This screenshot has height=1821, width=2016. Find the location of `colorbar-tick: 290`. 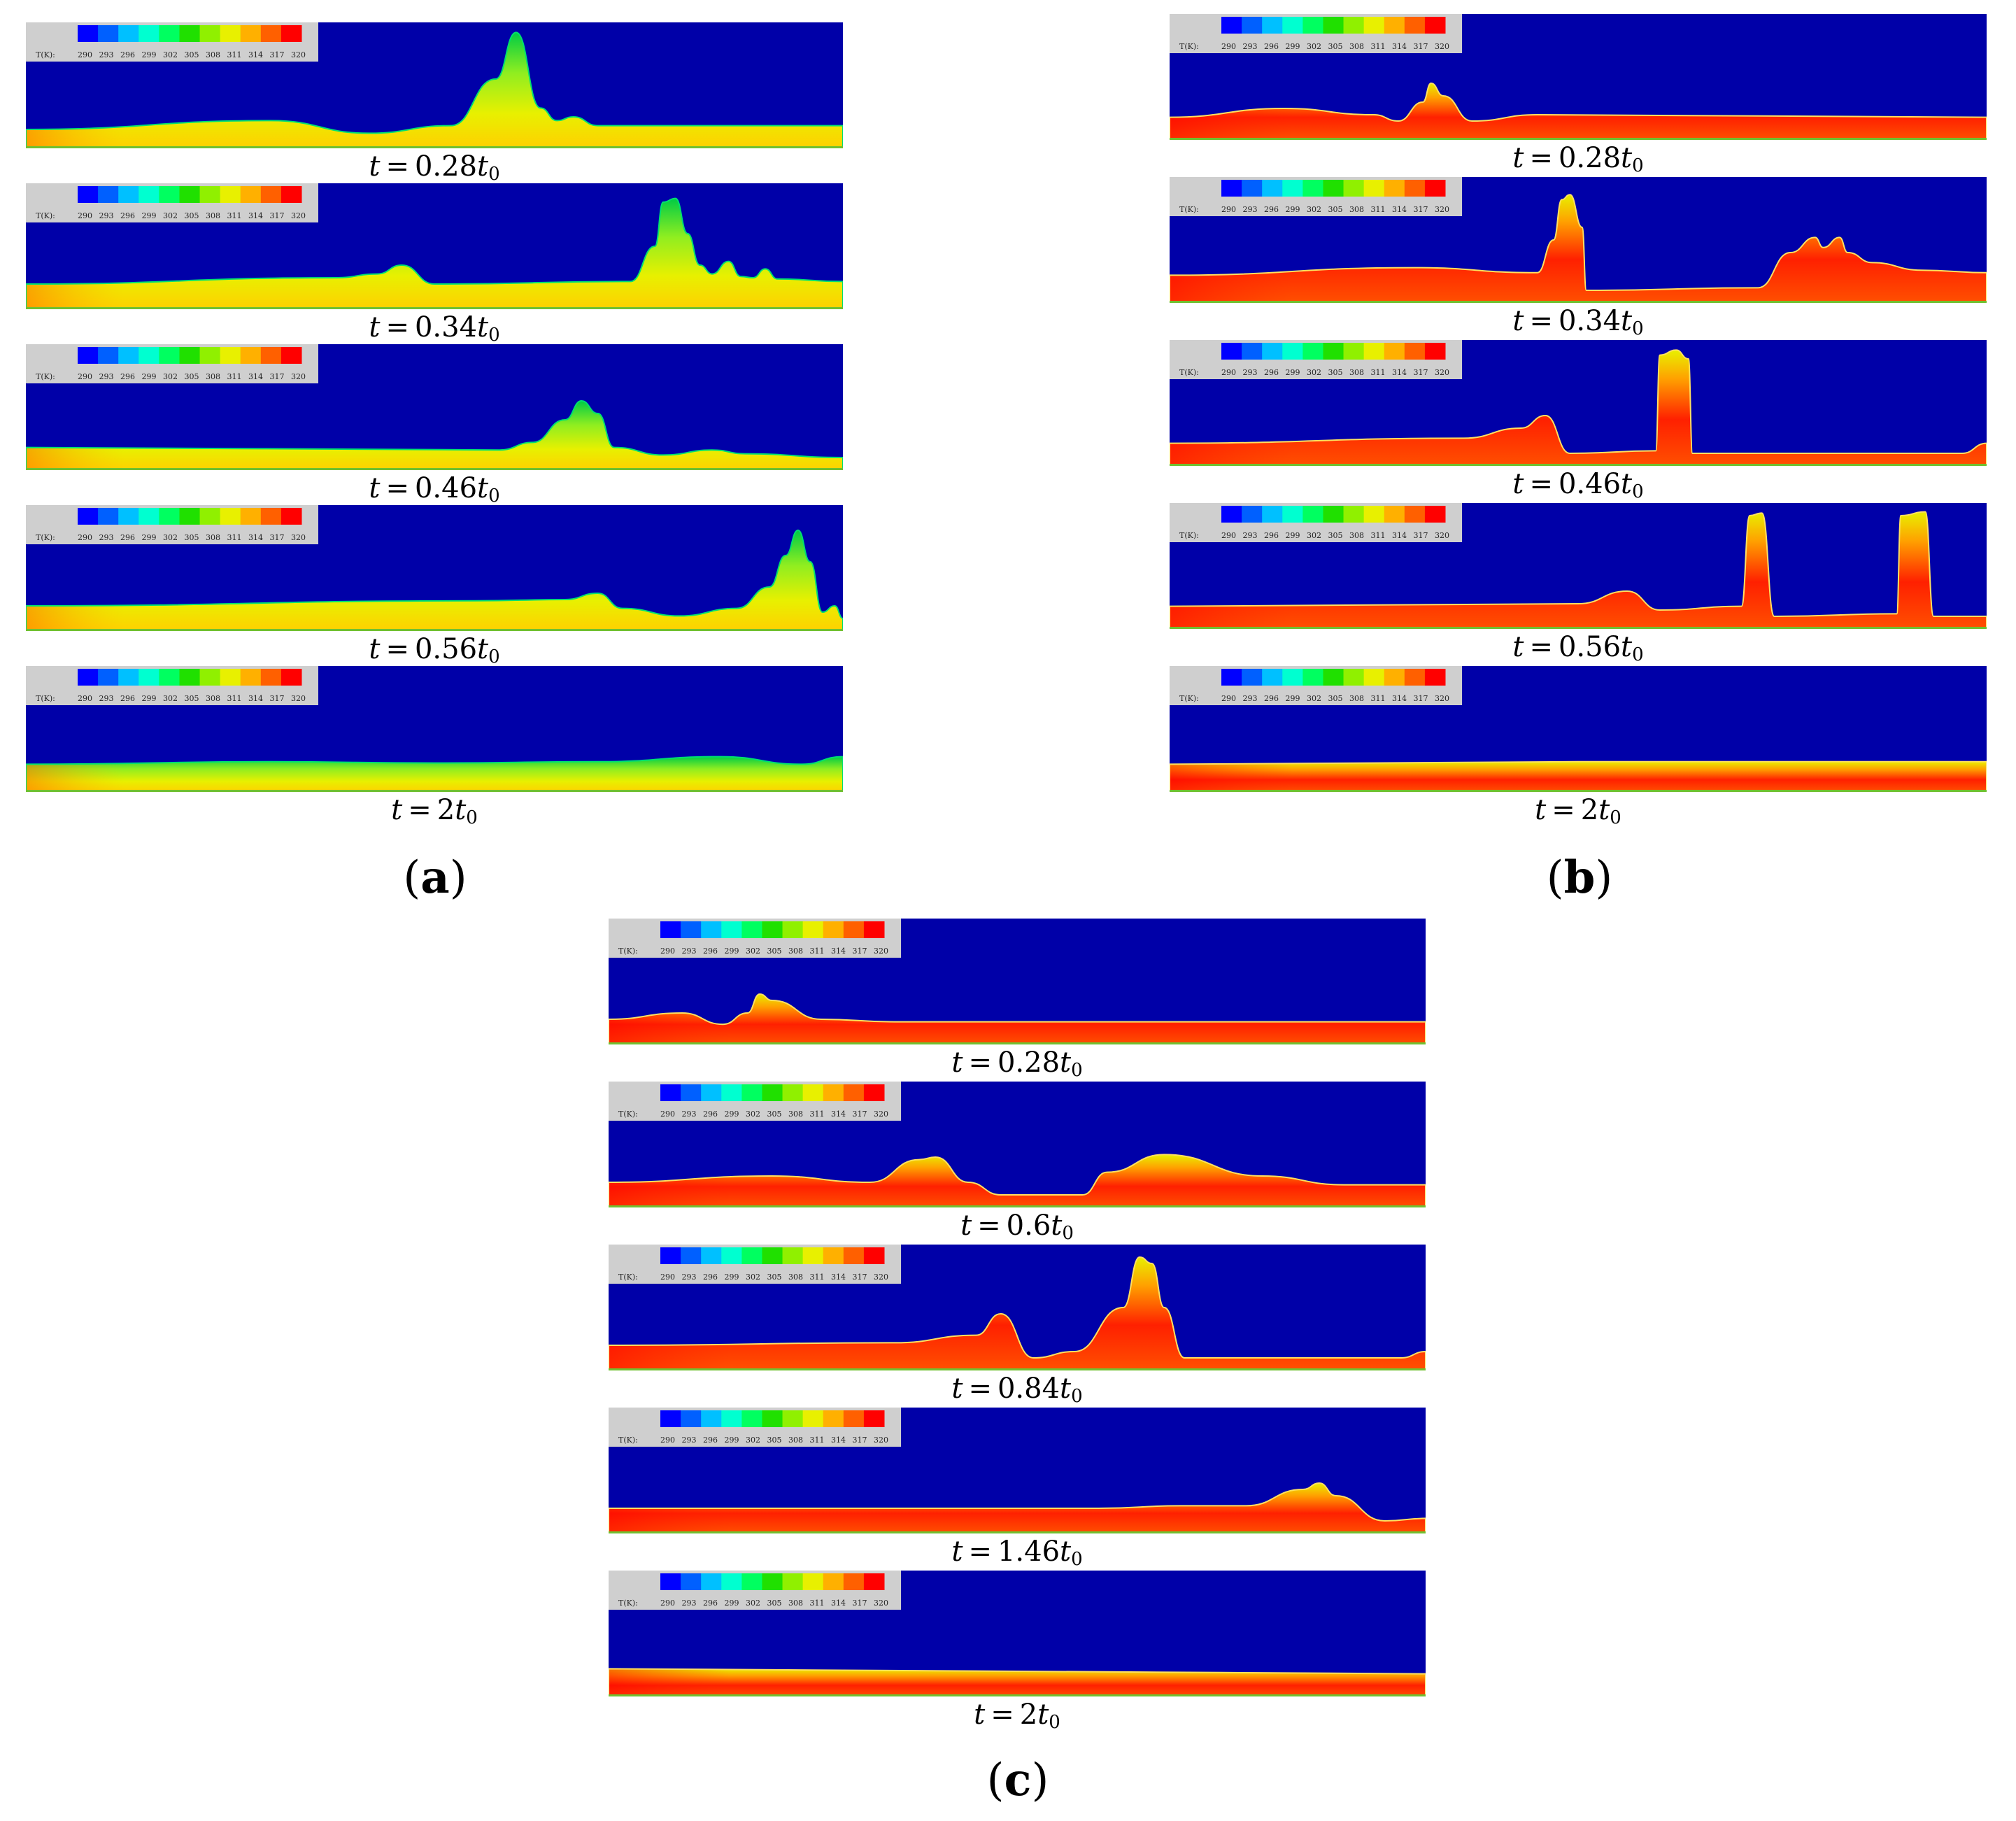

colorbar-tick: 290 is located at coordinates (85, 215).